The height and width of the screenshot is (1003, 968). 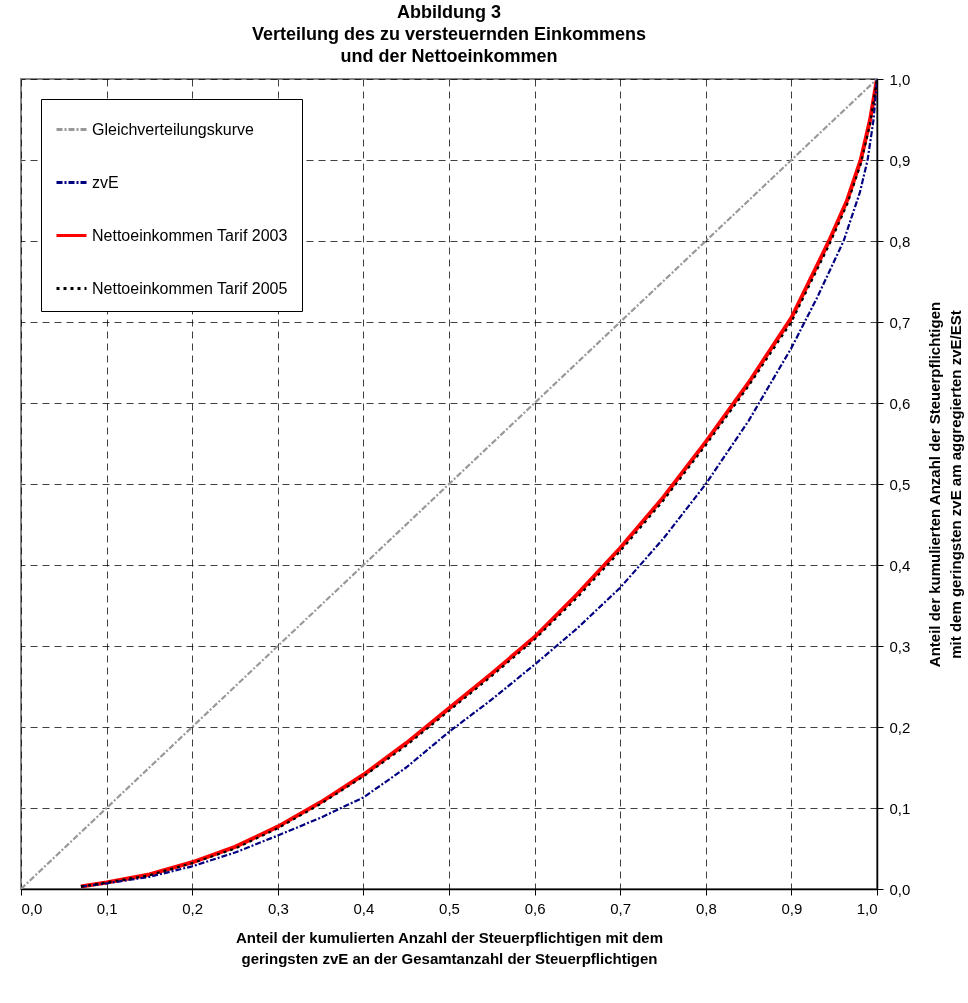 I want to click on x-tick-label: 0,2, so click(x=193, y=908).